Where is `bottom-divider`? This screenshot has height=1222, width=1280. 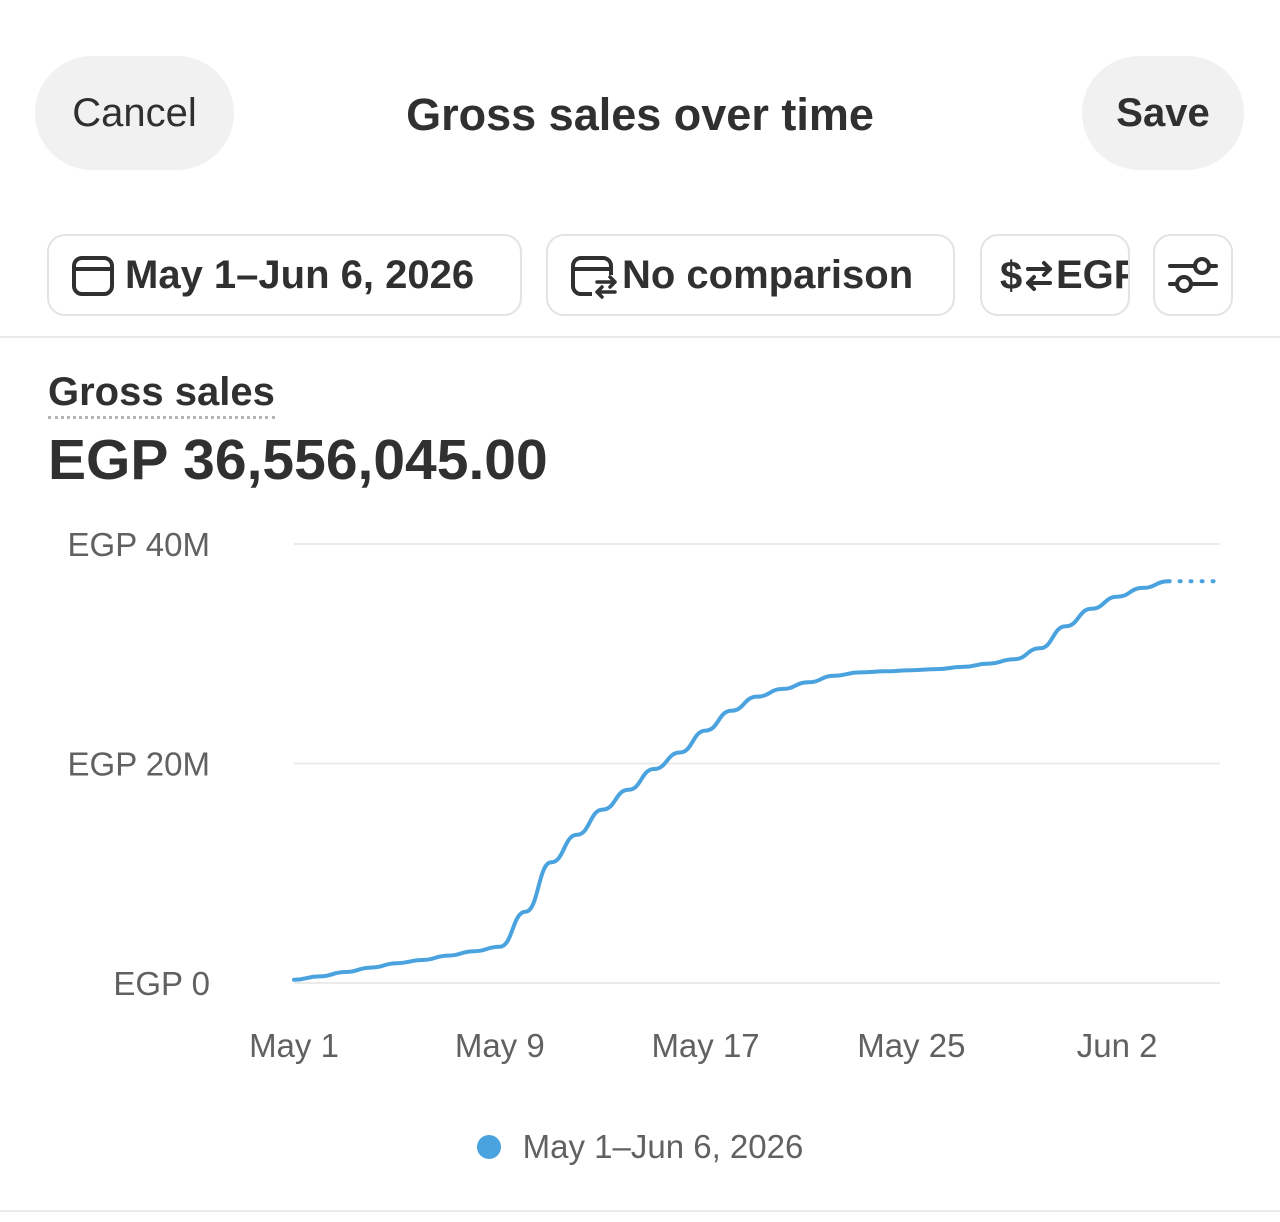
bottom-divider is located at coordinates (640, 1211).